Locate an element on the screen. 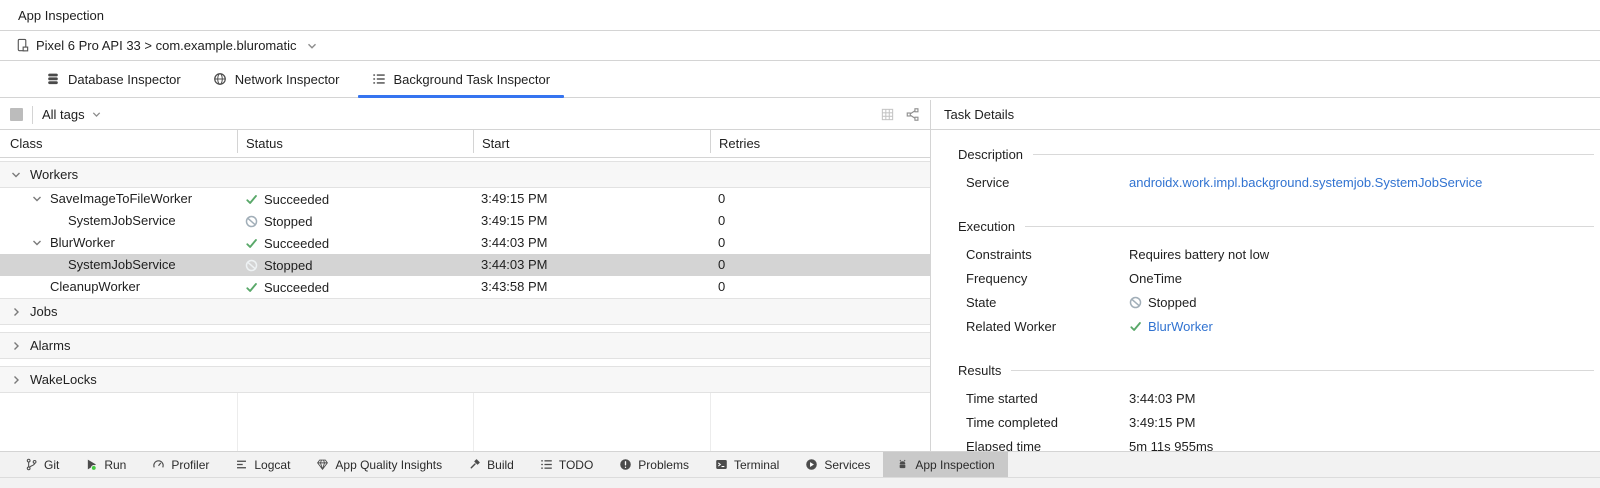  detail-row-time-started: Time started 3:44:03 PM is located at coordinates (1276, 398).